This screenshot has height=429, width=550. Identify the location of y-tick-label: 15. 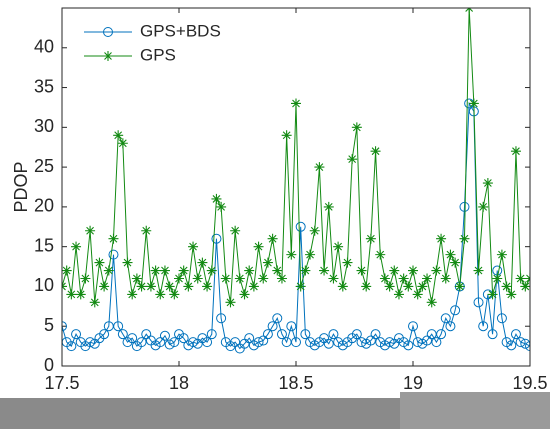
(44, 245).